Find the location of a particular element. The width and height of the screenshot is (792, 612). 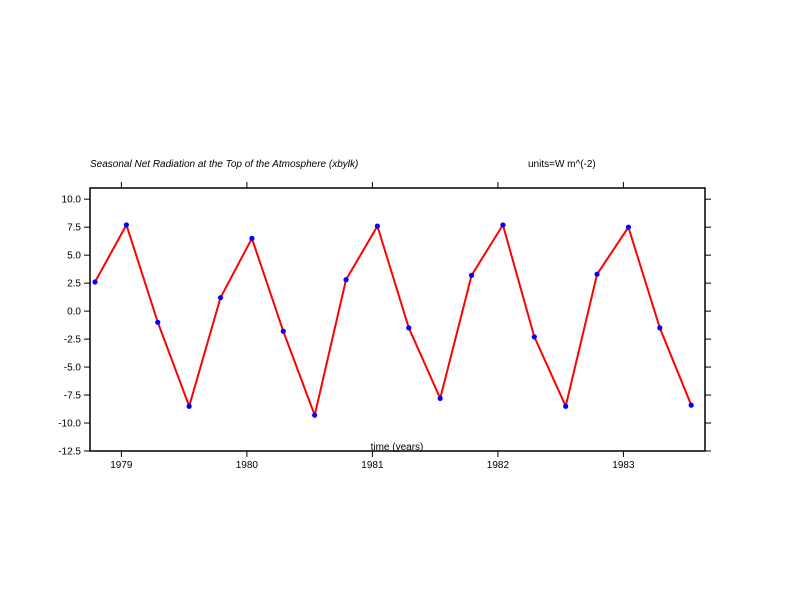

y-tick-label: -5.0 is located at coordinates (73, 368).